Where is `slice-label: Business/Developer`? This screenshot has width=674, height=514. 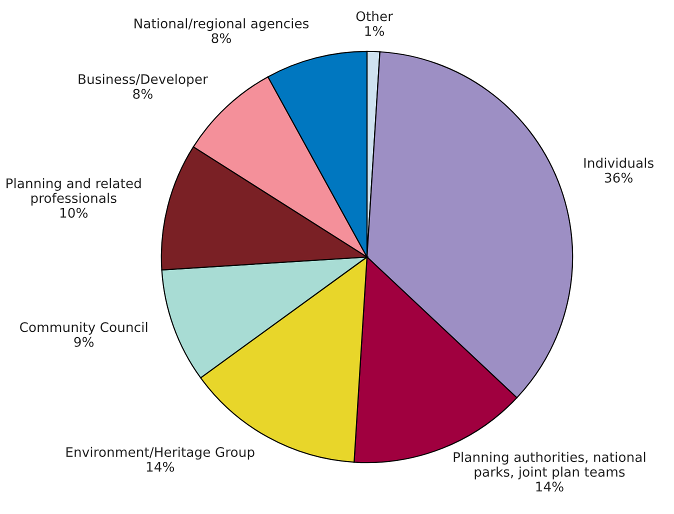
slice-label: Business/Developer is located at coordinates (143, 80).